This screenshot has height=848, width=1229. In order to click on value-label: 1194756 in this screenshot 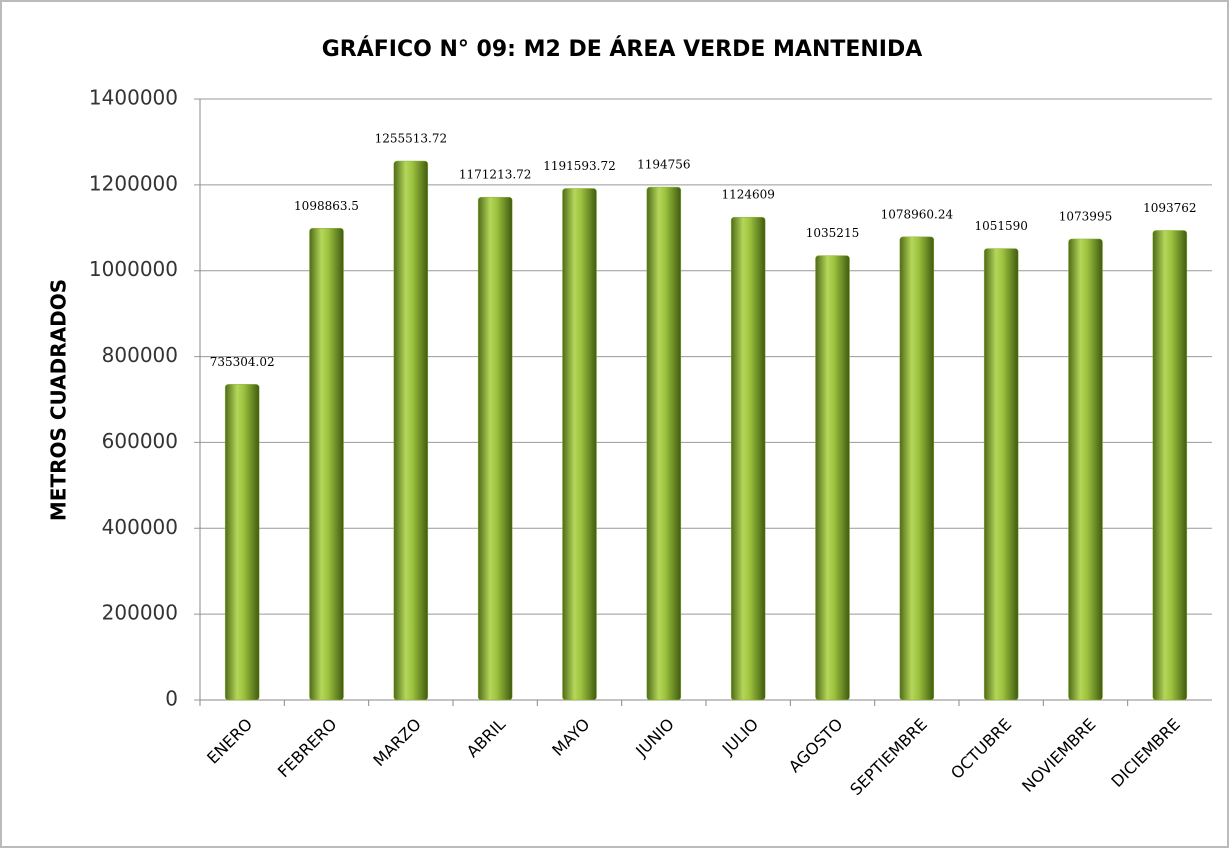, I will do `click(663, 165)`.